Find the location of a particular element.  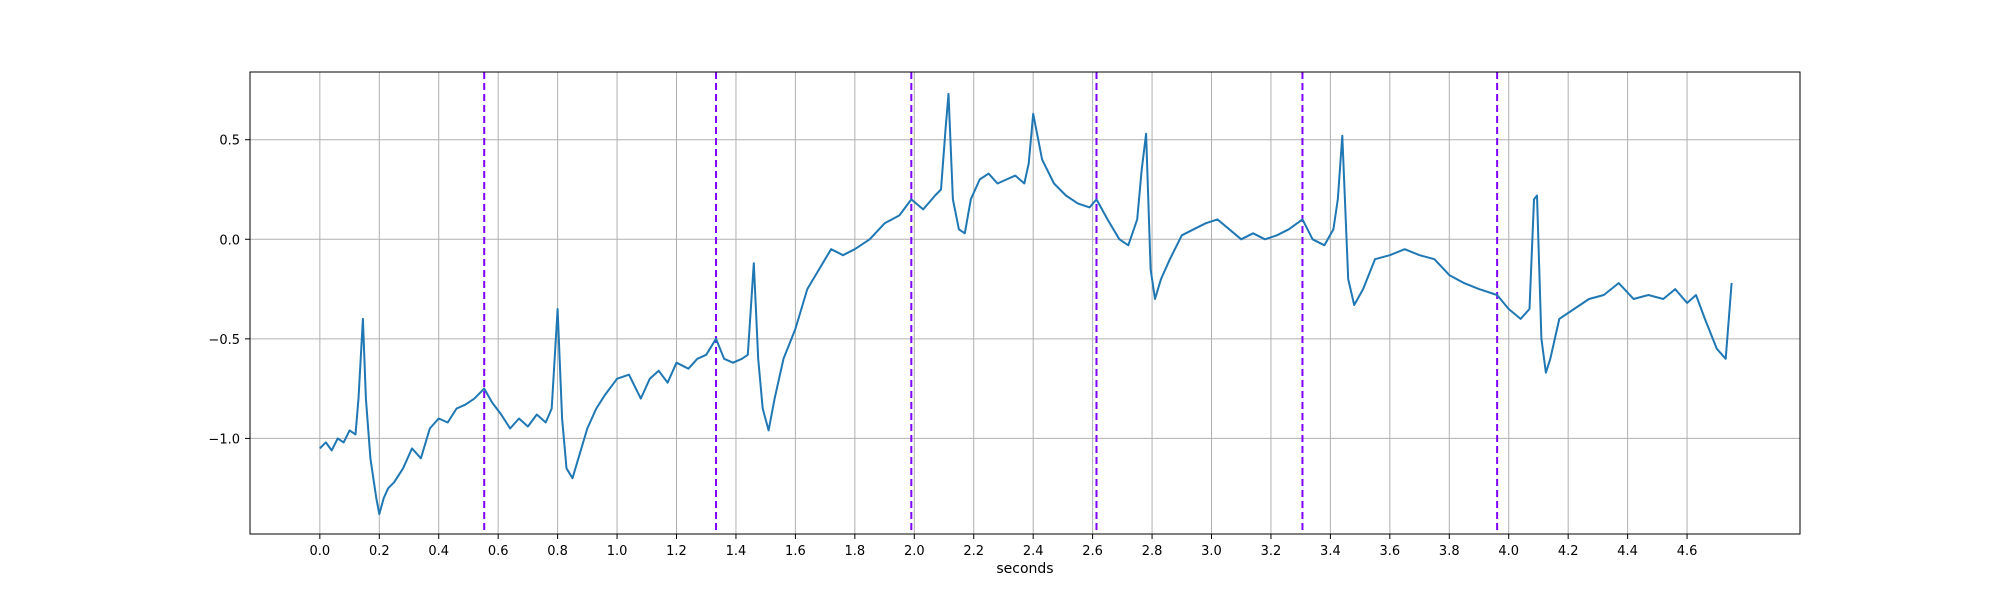

x-tick-label: 3.4 is located at coordinates (1330, 551).